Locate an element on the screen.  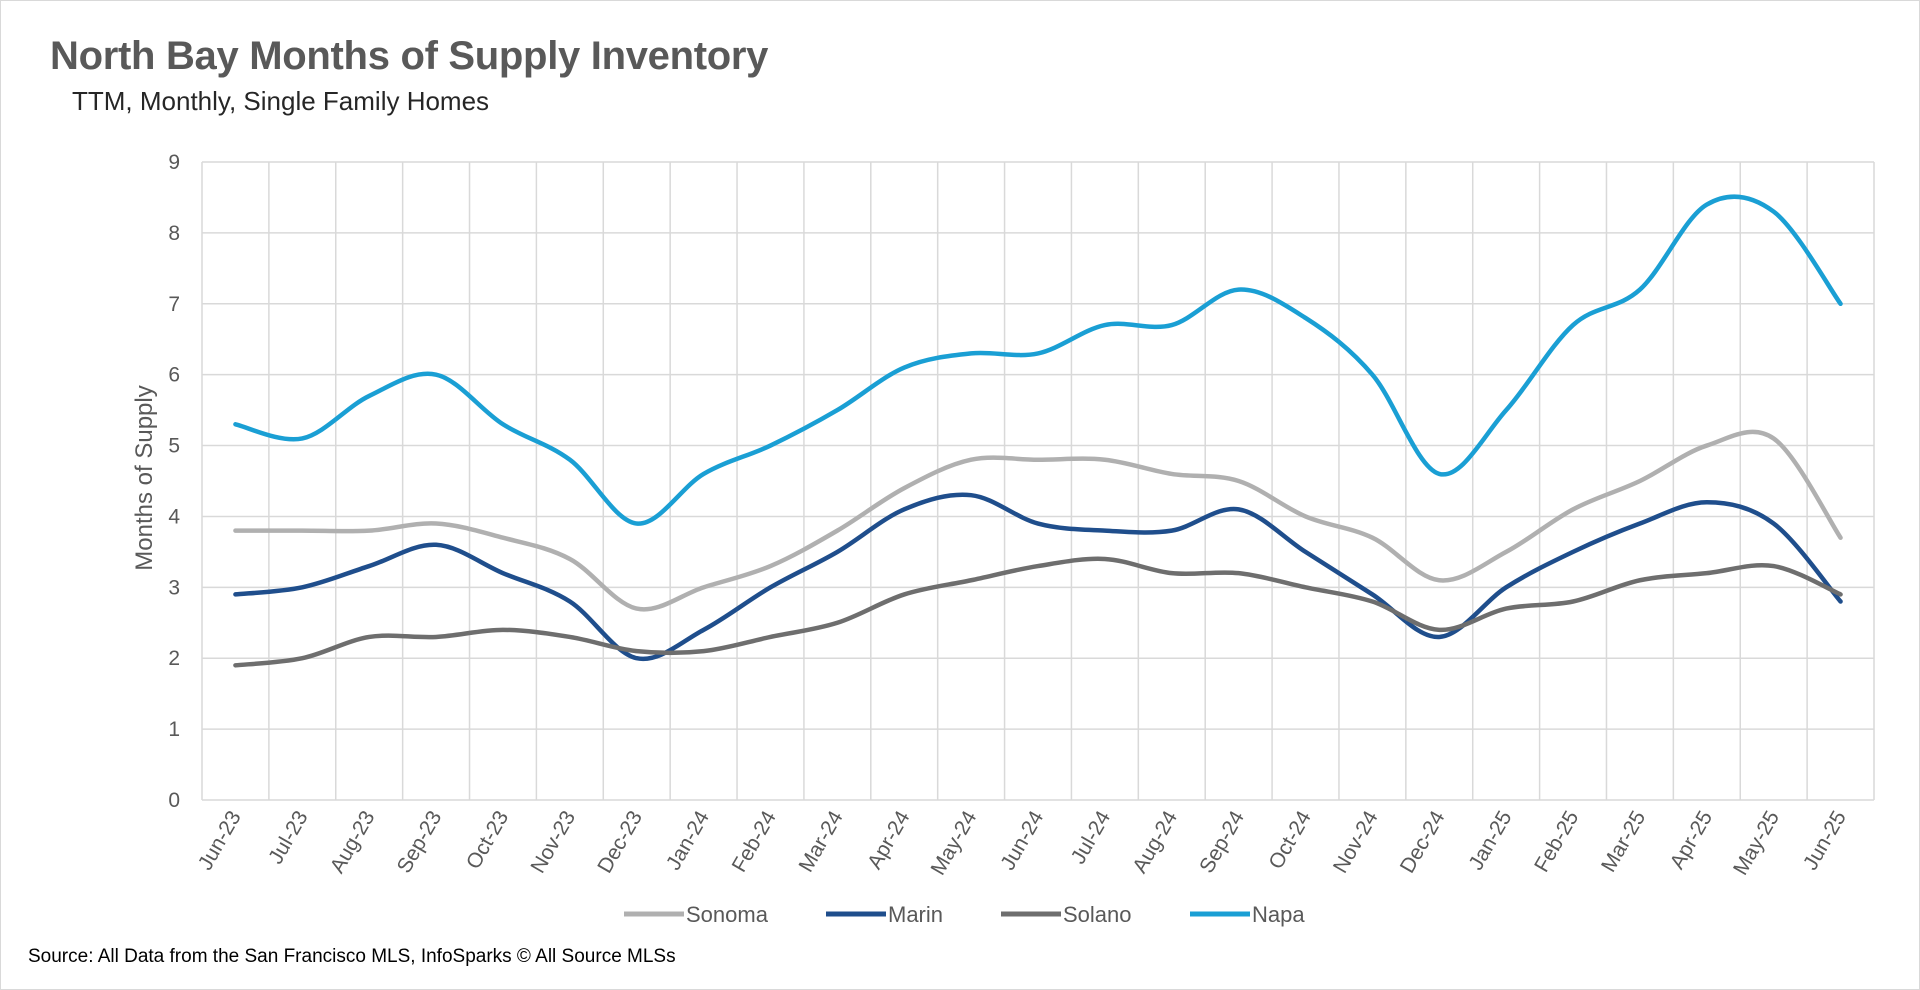
x-tick-label: Nov-23 is located at coordinates (553, 842).